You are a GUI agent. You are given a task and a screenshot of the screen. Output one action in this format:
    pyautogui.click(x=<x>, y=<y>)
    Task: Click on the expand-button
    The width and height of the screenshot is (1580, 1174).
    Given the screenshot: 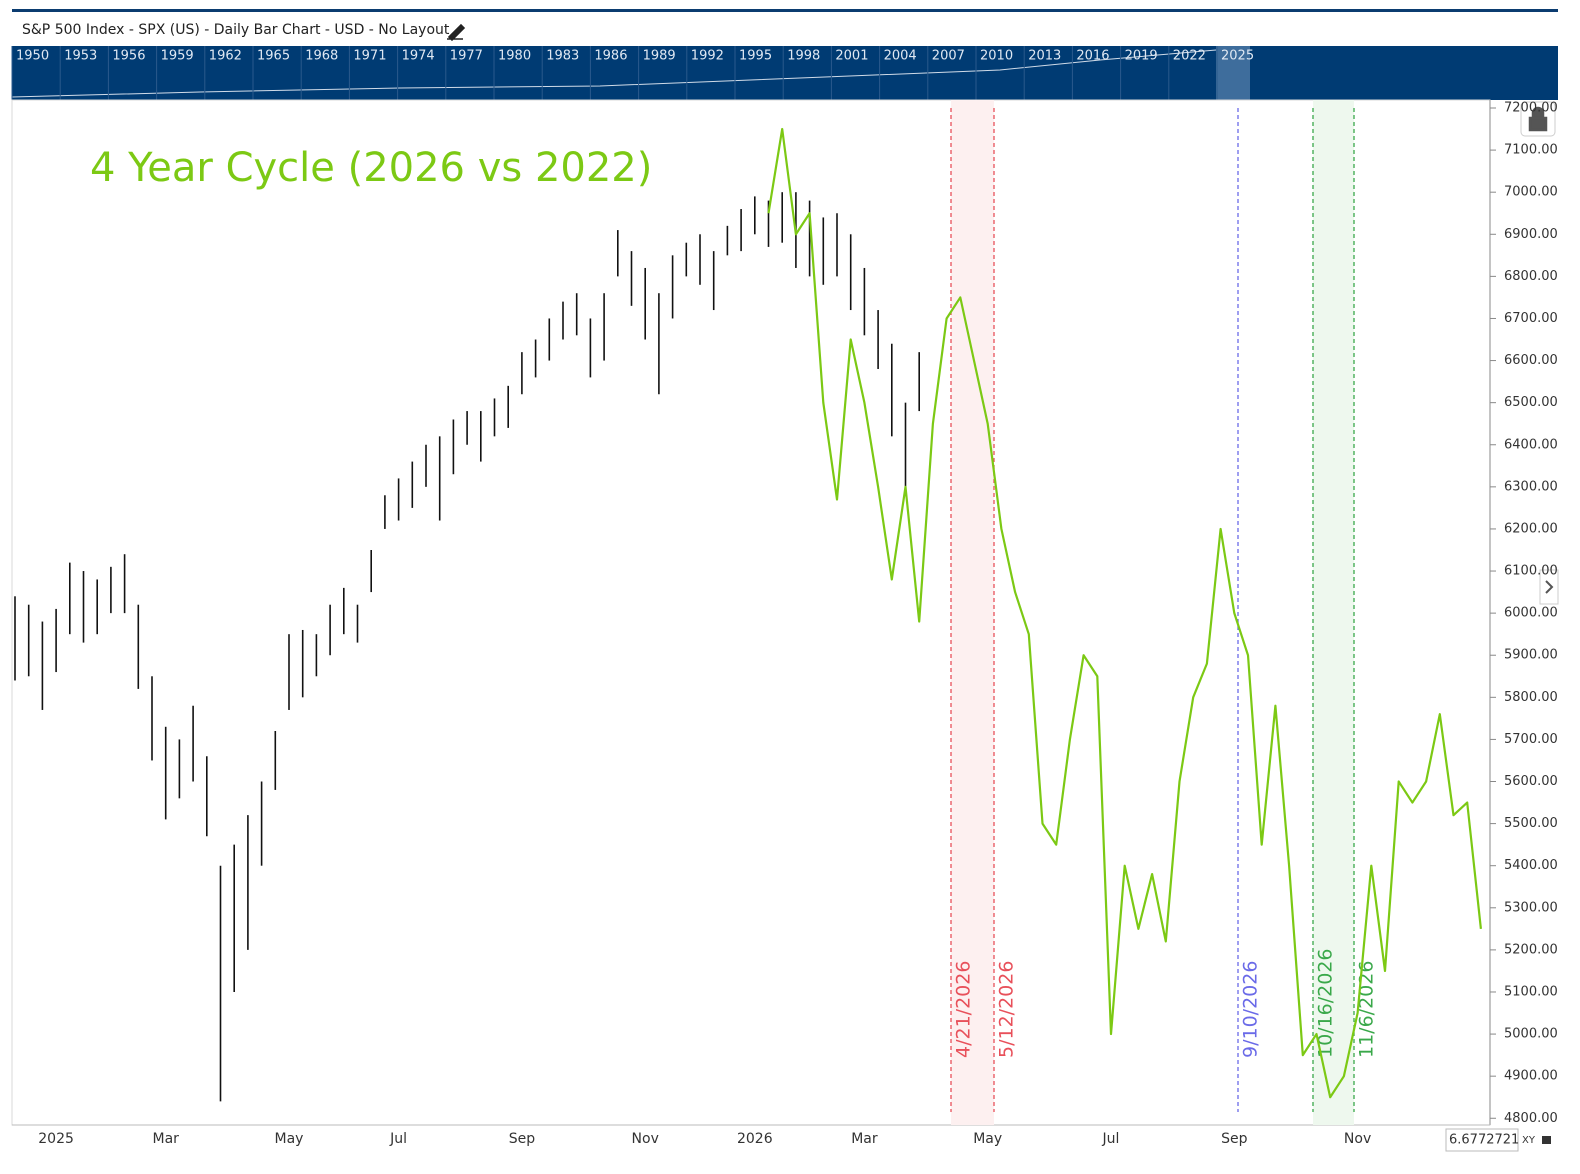 What is the action you would take?
    pyautogui.click(x=1549, y=587)
    